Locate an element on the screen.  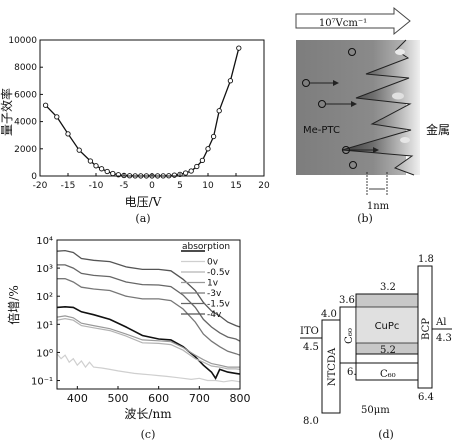
cupc-inner is located at coordinates (387, 325).